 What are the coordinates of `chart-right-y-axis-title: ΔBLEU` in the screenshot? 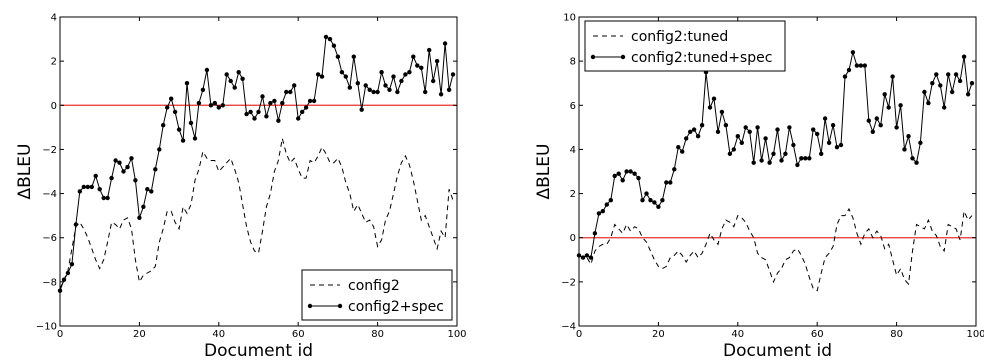 It's located at (544, 172).